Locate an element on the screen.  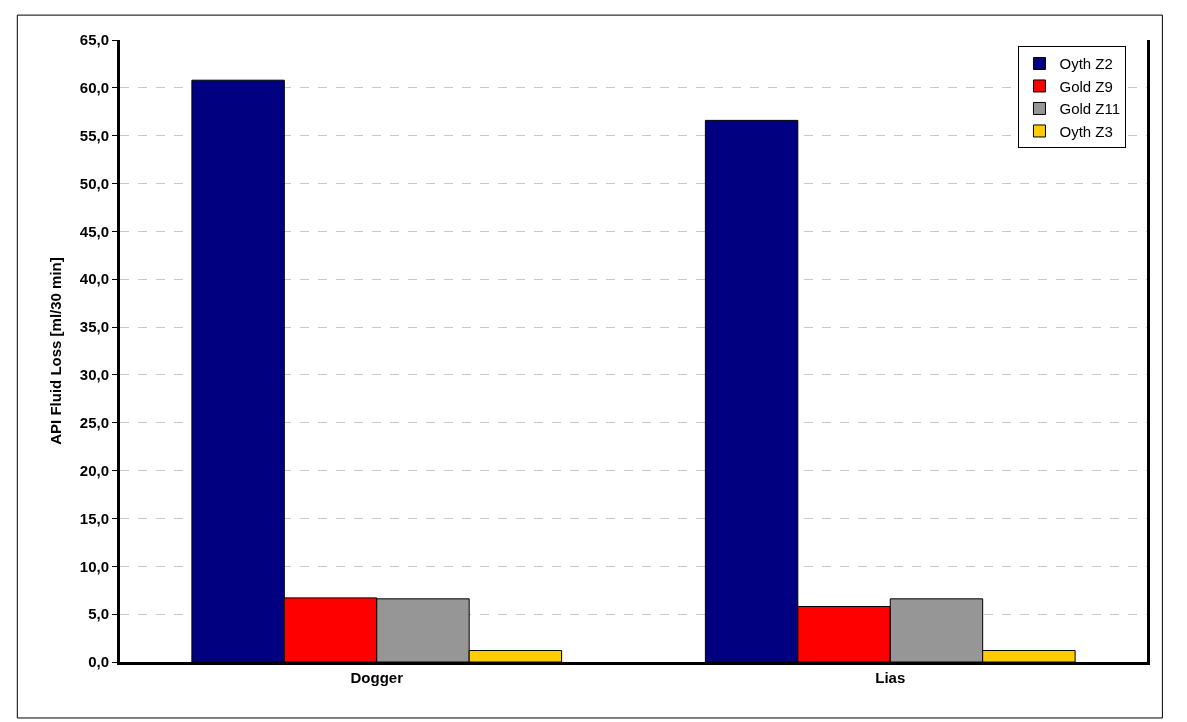
y-tick-label: 5,0 is located at coordinates (98, 614).